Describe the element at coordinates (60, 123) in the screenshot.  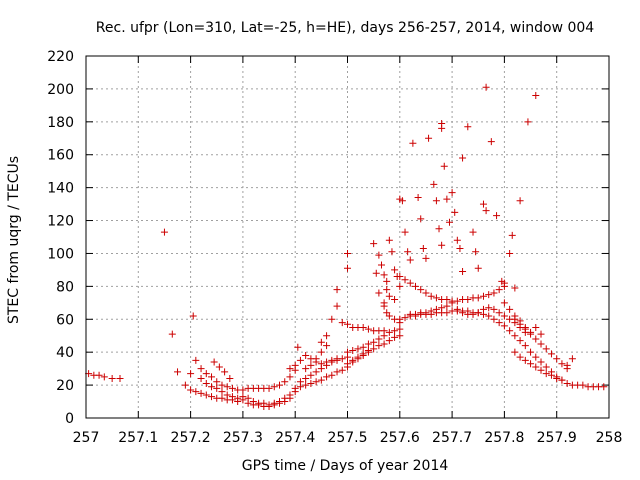
I see `y-tick-label: 180` at that location.